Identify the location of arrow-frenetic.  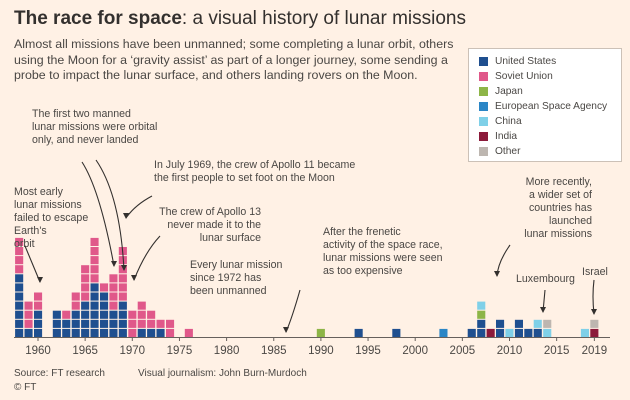
(293, 311).